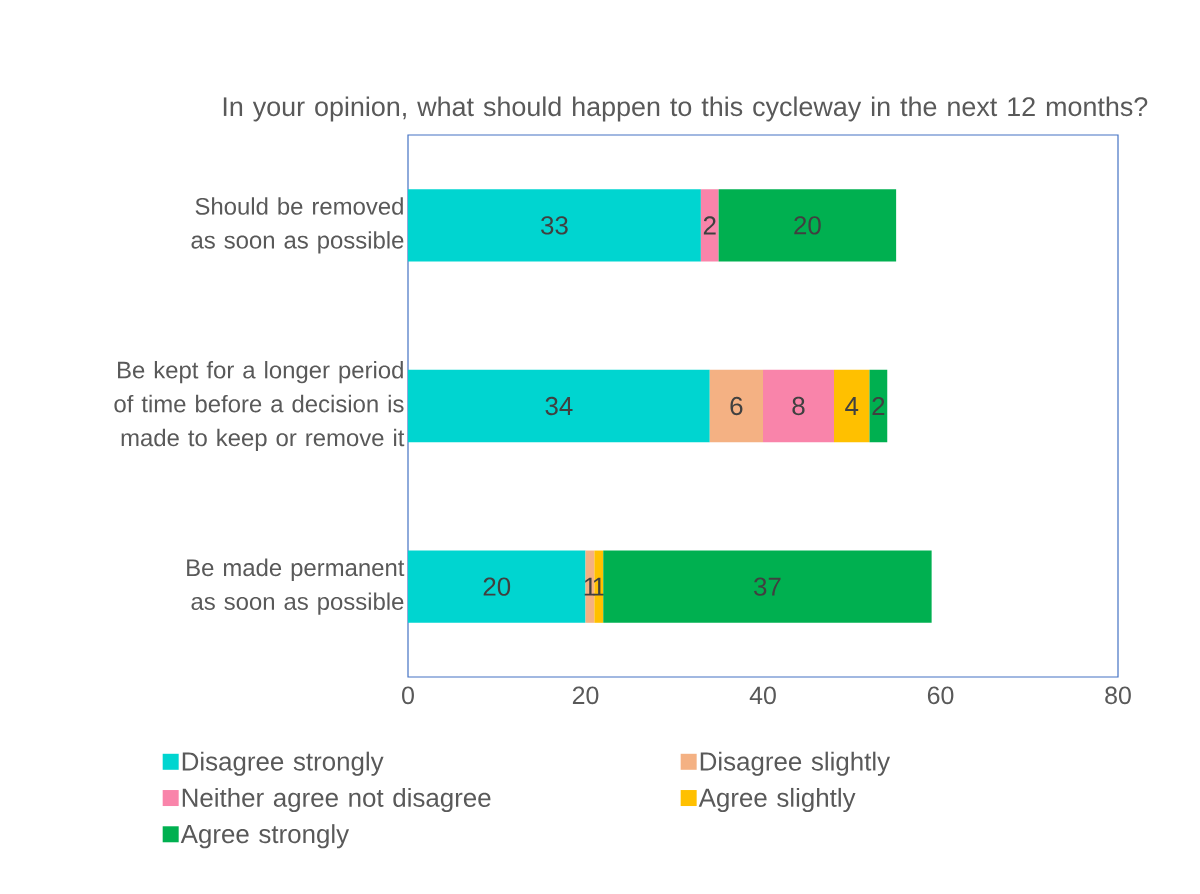  I want to click on legend-label: Neither agree not disagree, so click(336, 800).